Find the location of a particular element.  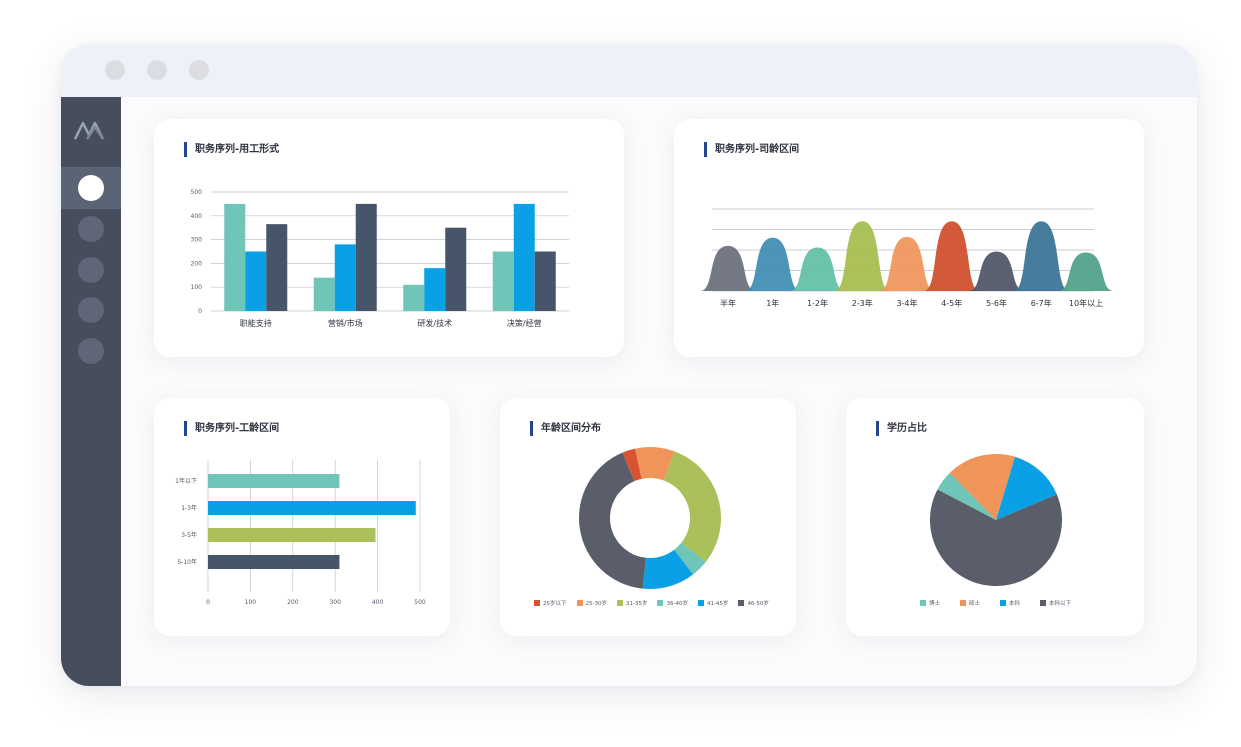

legend-label: 25-30岁 is located at coordinates (596, 604).